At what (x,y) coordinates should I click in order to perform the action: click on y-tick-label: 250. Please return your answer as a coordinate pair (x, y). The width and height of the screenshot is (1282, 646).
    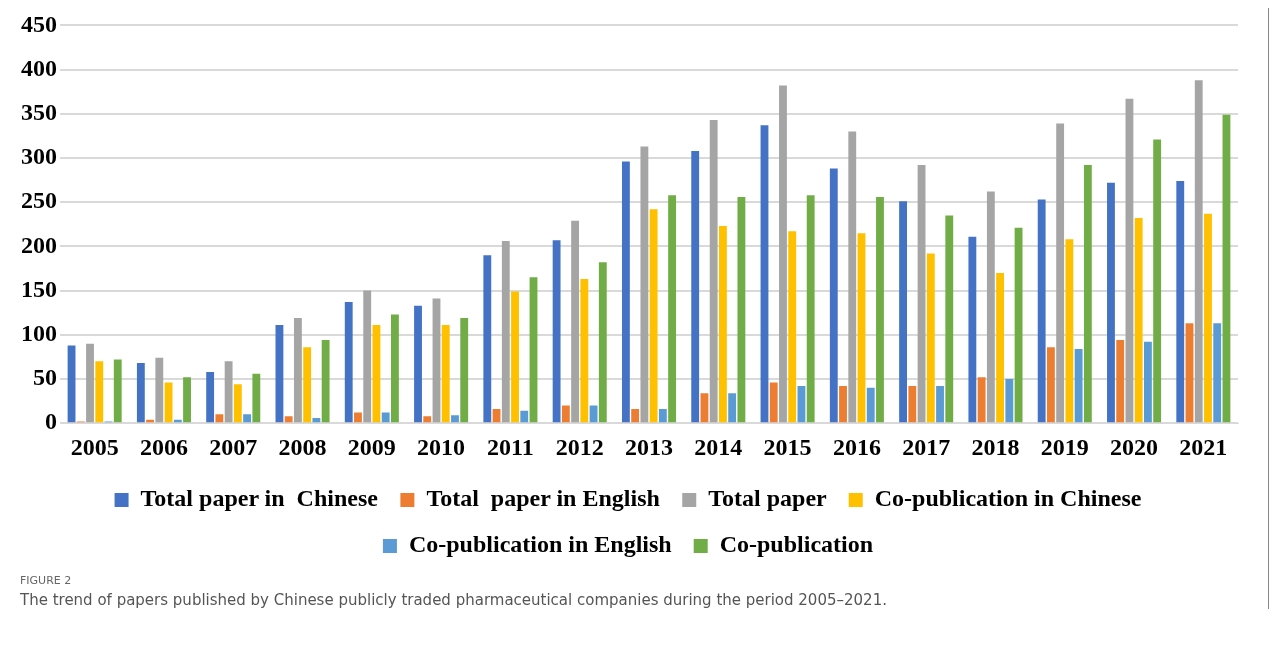
    Looking at the image, I should click on (39, 200).